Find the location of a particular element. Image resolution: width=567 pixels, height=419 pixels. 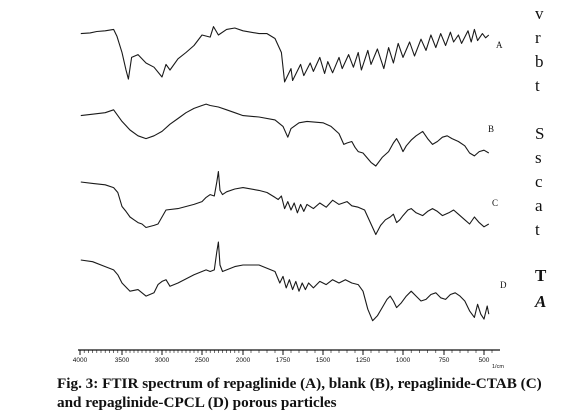

spectrum-label-a: A is located at coordinates (499, 45).